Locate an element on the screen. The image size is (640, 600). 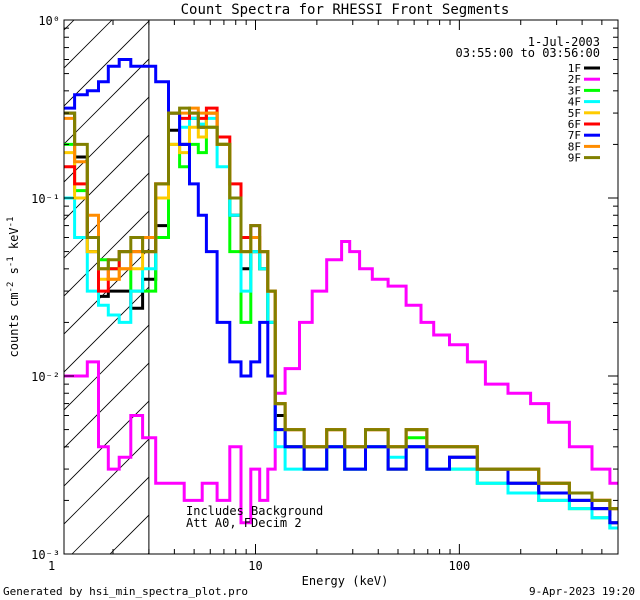
y-tick-label: 10⁻² is located at coordinates (45, 377).